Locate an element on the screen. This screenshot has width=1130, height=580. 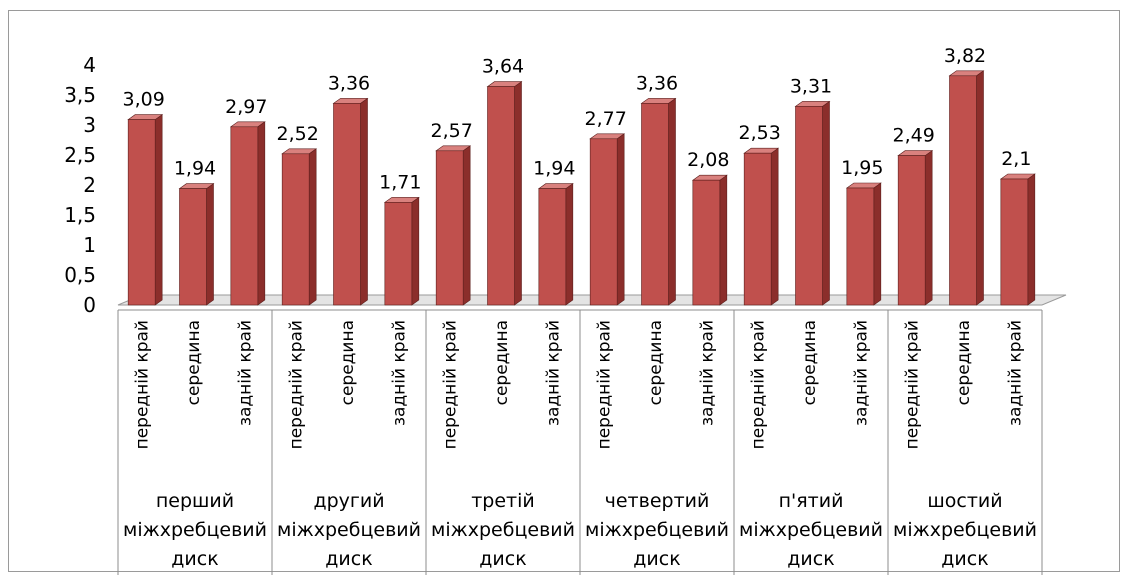
y-tick-label: 3 is located at coordinates (89, 125).